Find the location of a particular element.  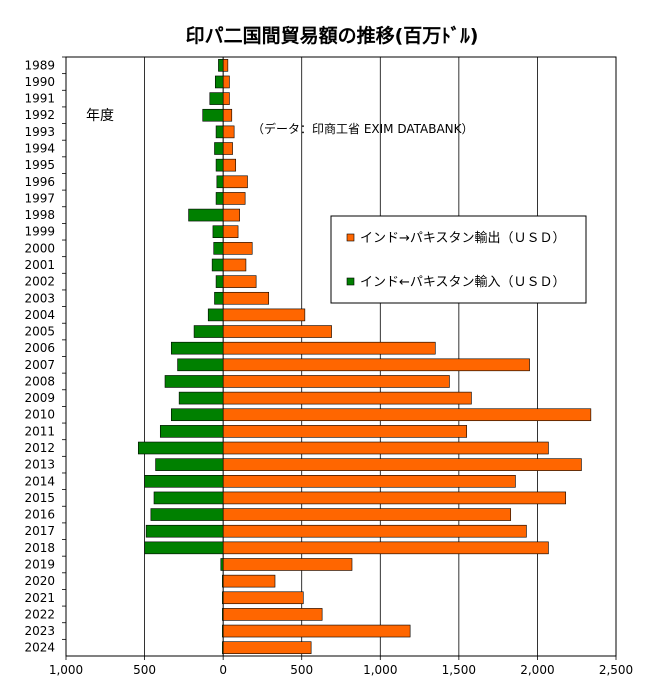

value-tick-labels: 1,000 500 0 500 1,000 1,500 2,000 2,500 is located at coordinates (341, 666).